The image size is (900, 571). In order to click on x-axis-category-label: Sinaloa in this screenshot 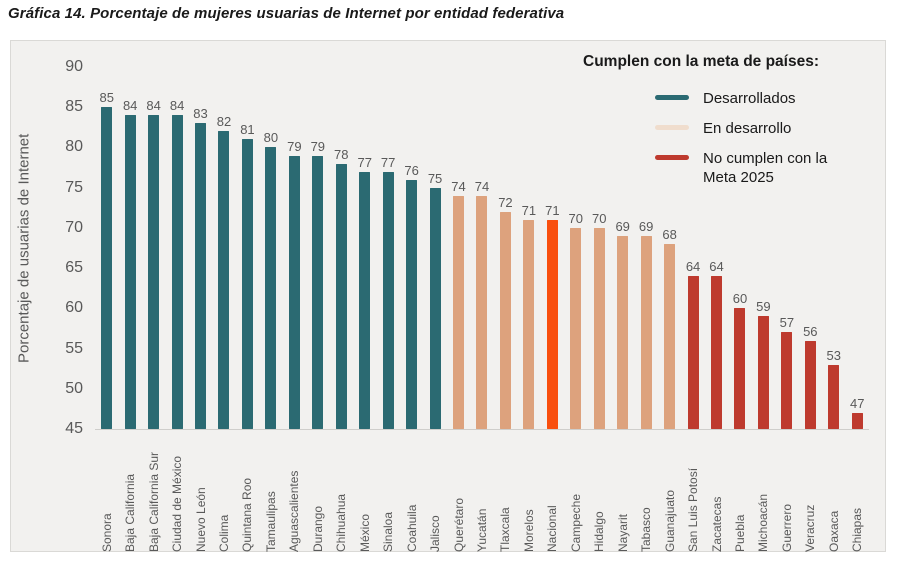, I will do `click(388, 531)`.